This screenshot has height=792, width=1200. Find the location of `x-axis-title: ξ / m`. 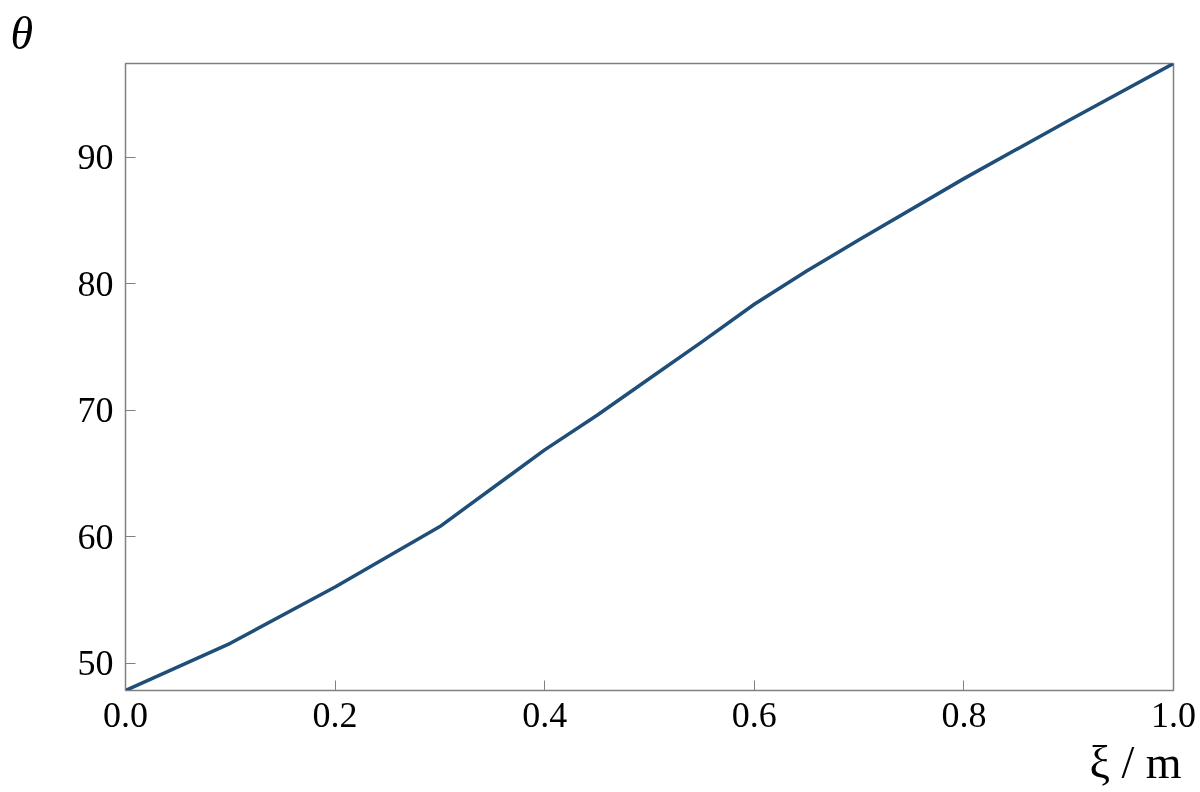

x-axis-title: ξ / m is located at coordinates (1135, 762).